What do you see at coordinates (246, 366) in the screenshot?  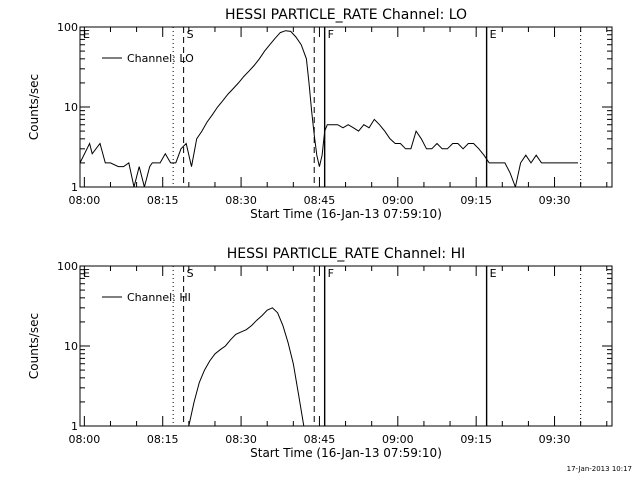 I see `series-line` at bounding box center [246, 366].